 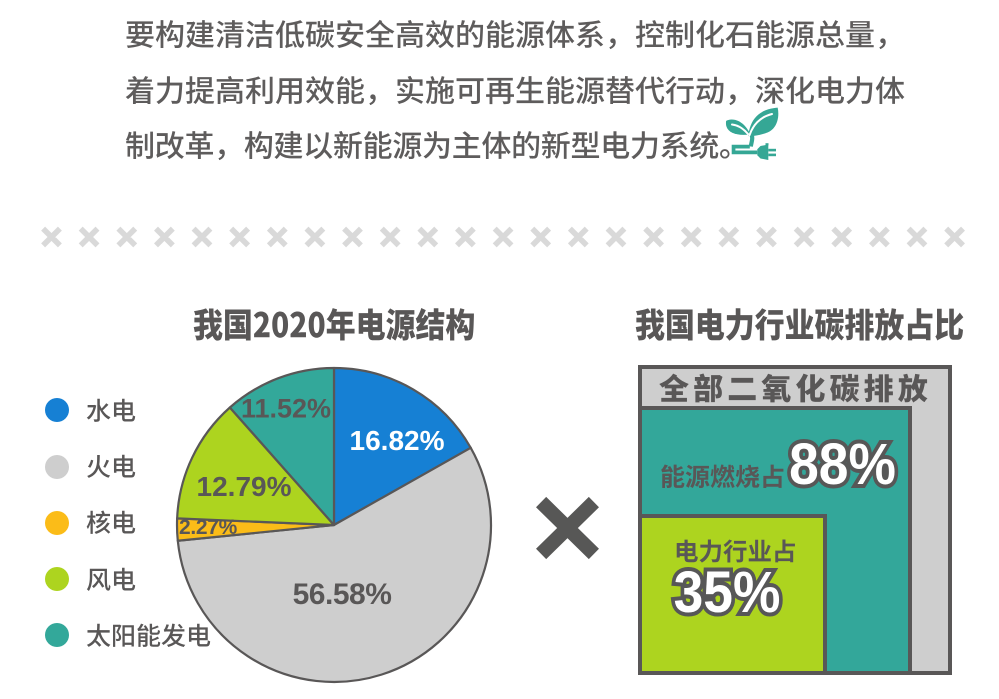 I want to click on svg-text: 35%, so click(x=727, y=592).